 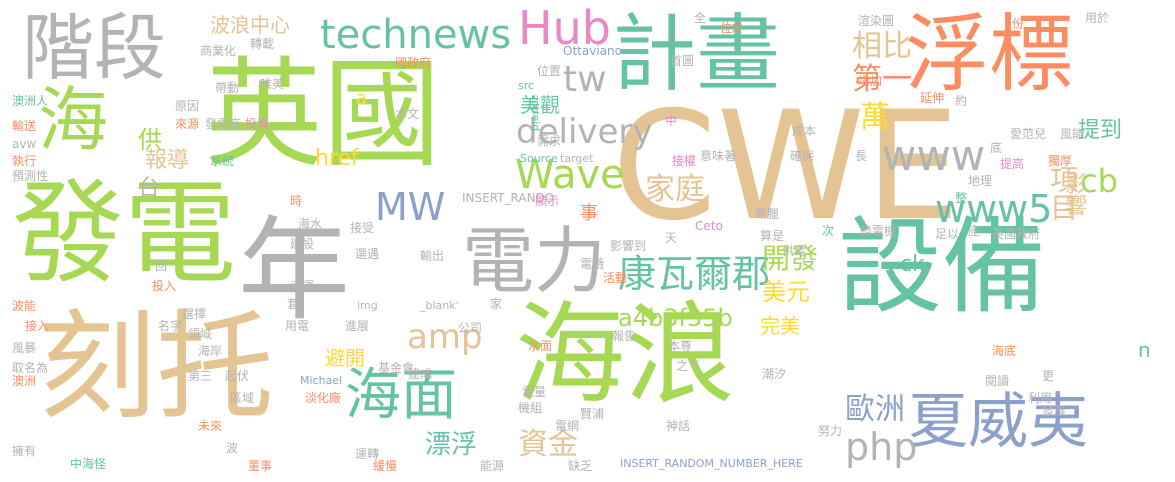 I want to click on word-generation: 發電, so click(x=124, y=234).